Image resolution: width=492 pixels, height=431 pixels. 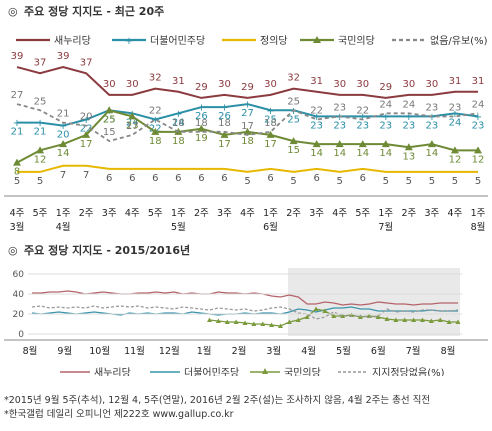 I want to click on chart2-legend-item-0: 새누리당, so click(x=95, y=371).